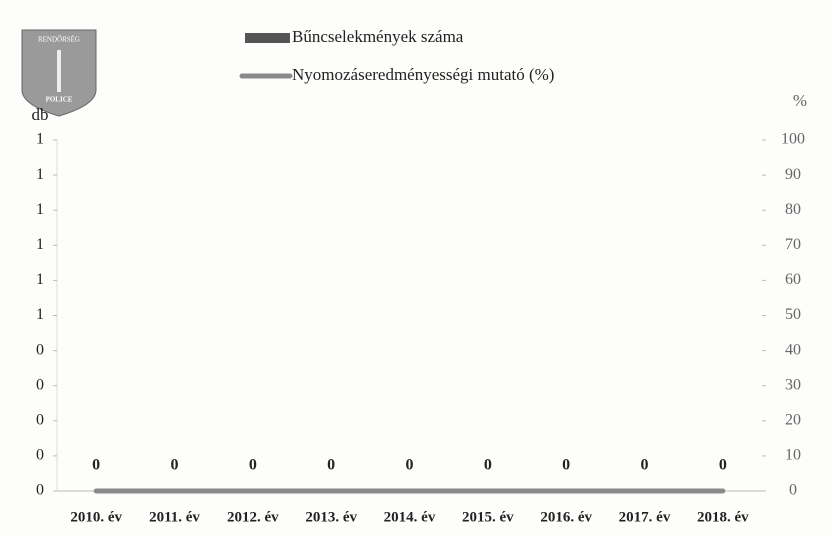  What do you see at coordinates (267, 38) in the screenshot?
I see `legend-swatch` at bounding box center [267, 38].